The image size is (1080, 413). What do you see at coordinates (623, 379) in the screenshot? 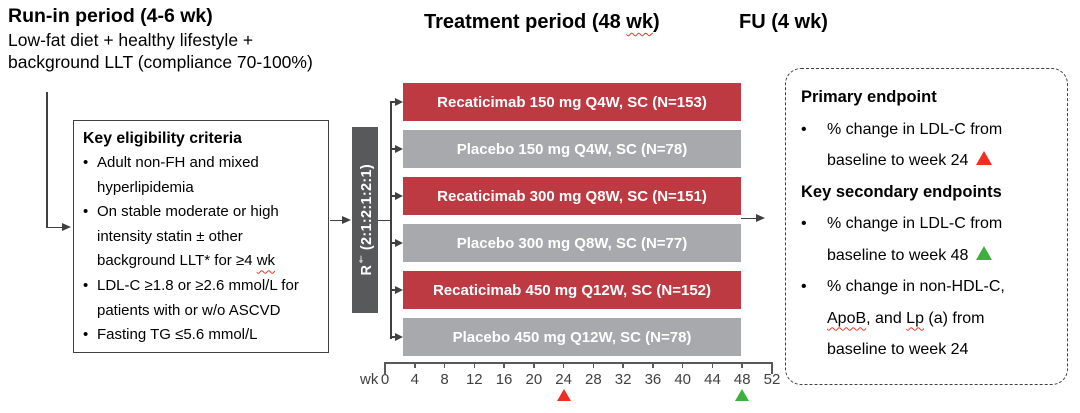
I see `axis-tick-label: 32` at bounding box center [623, 379].